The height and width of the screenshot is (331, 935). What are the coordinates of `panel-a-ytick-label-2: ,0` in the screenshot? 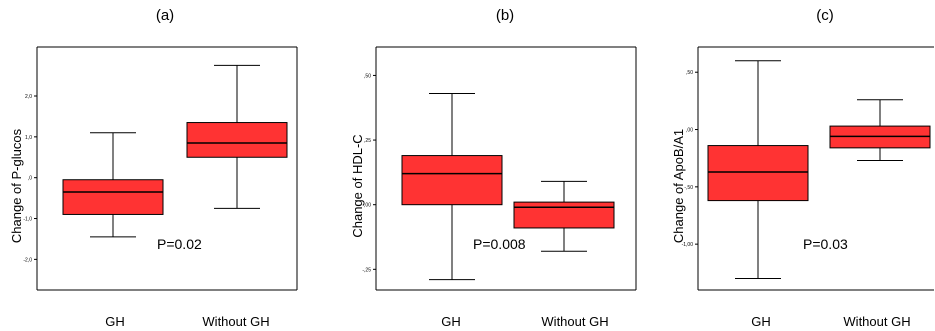 It's located at (30, 179).